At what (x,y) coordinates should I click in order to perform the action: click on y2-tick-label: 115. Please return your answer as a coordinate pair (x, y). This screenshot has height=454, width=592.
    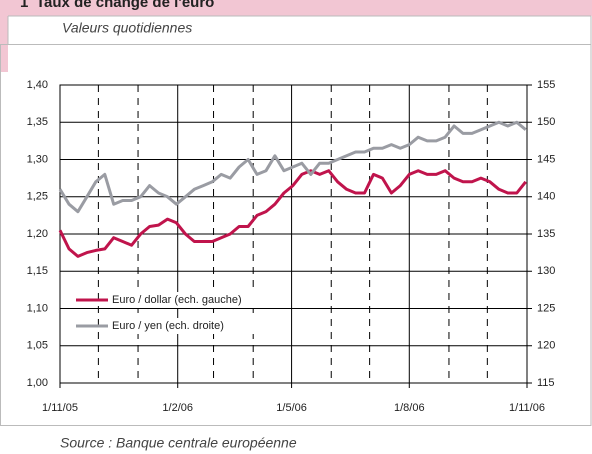
    Looking at the image, I should click on (546, 383).